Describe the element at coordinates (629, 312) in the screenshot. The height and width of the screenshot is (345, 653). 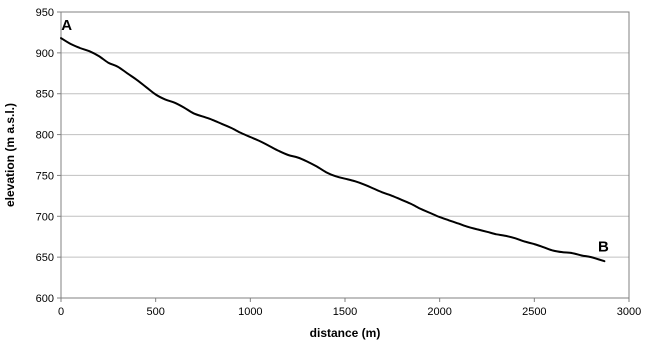
I see `x-tick-label: 3000` at that location.